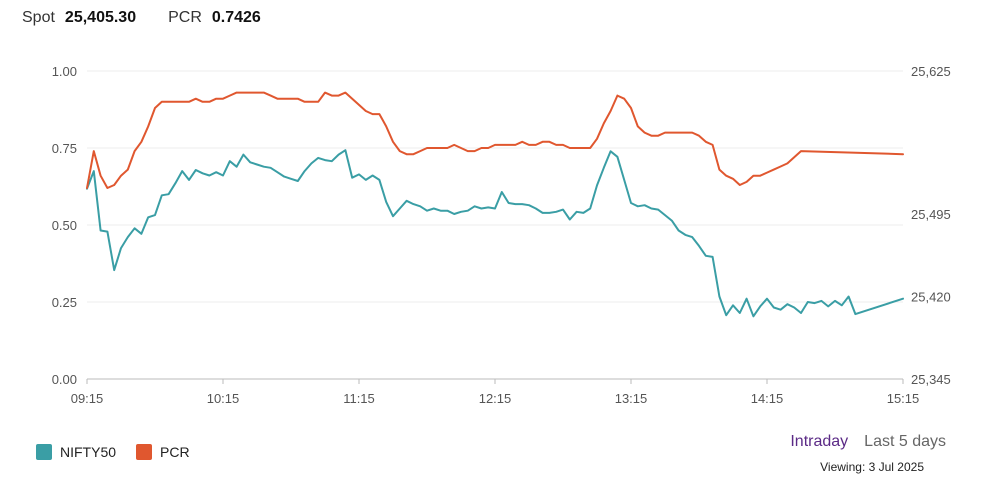 This screenshot has height=480, width=998. What do you see at coordinates (64, 302) in the screenshot?
I see `y-tick-label-left: 0.25` at bounding box center [64, 302].